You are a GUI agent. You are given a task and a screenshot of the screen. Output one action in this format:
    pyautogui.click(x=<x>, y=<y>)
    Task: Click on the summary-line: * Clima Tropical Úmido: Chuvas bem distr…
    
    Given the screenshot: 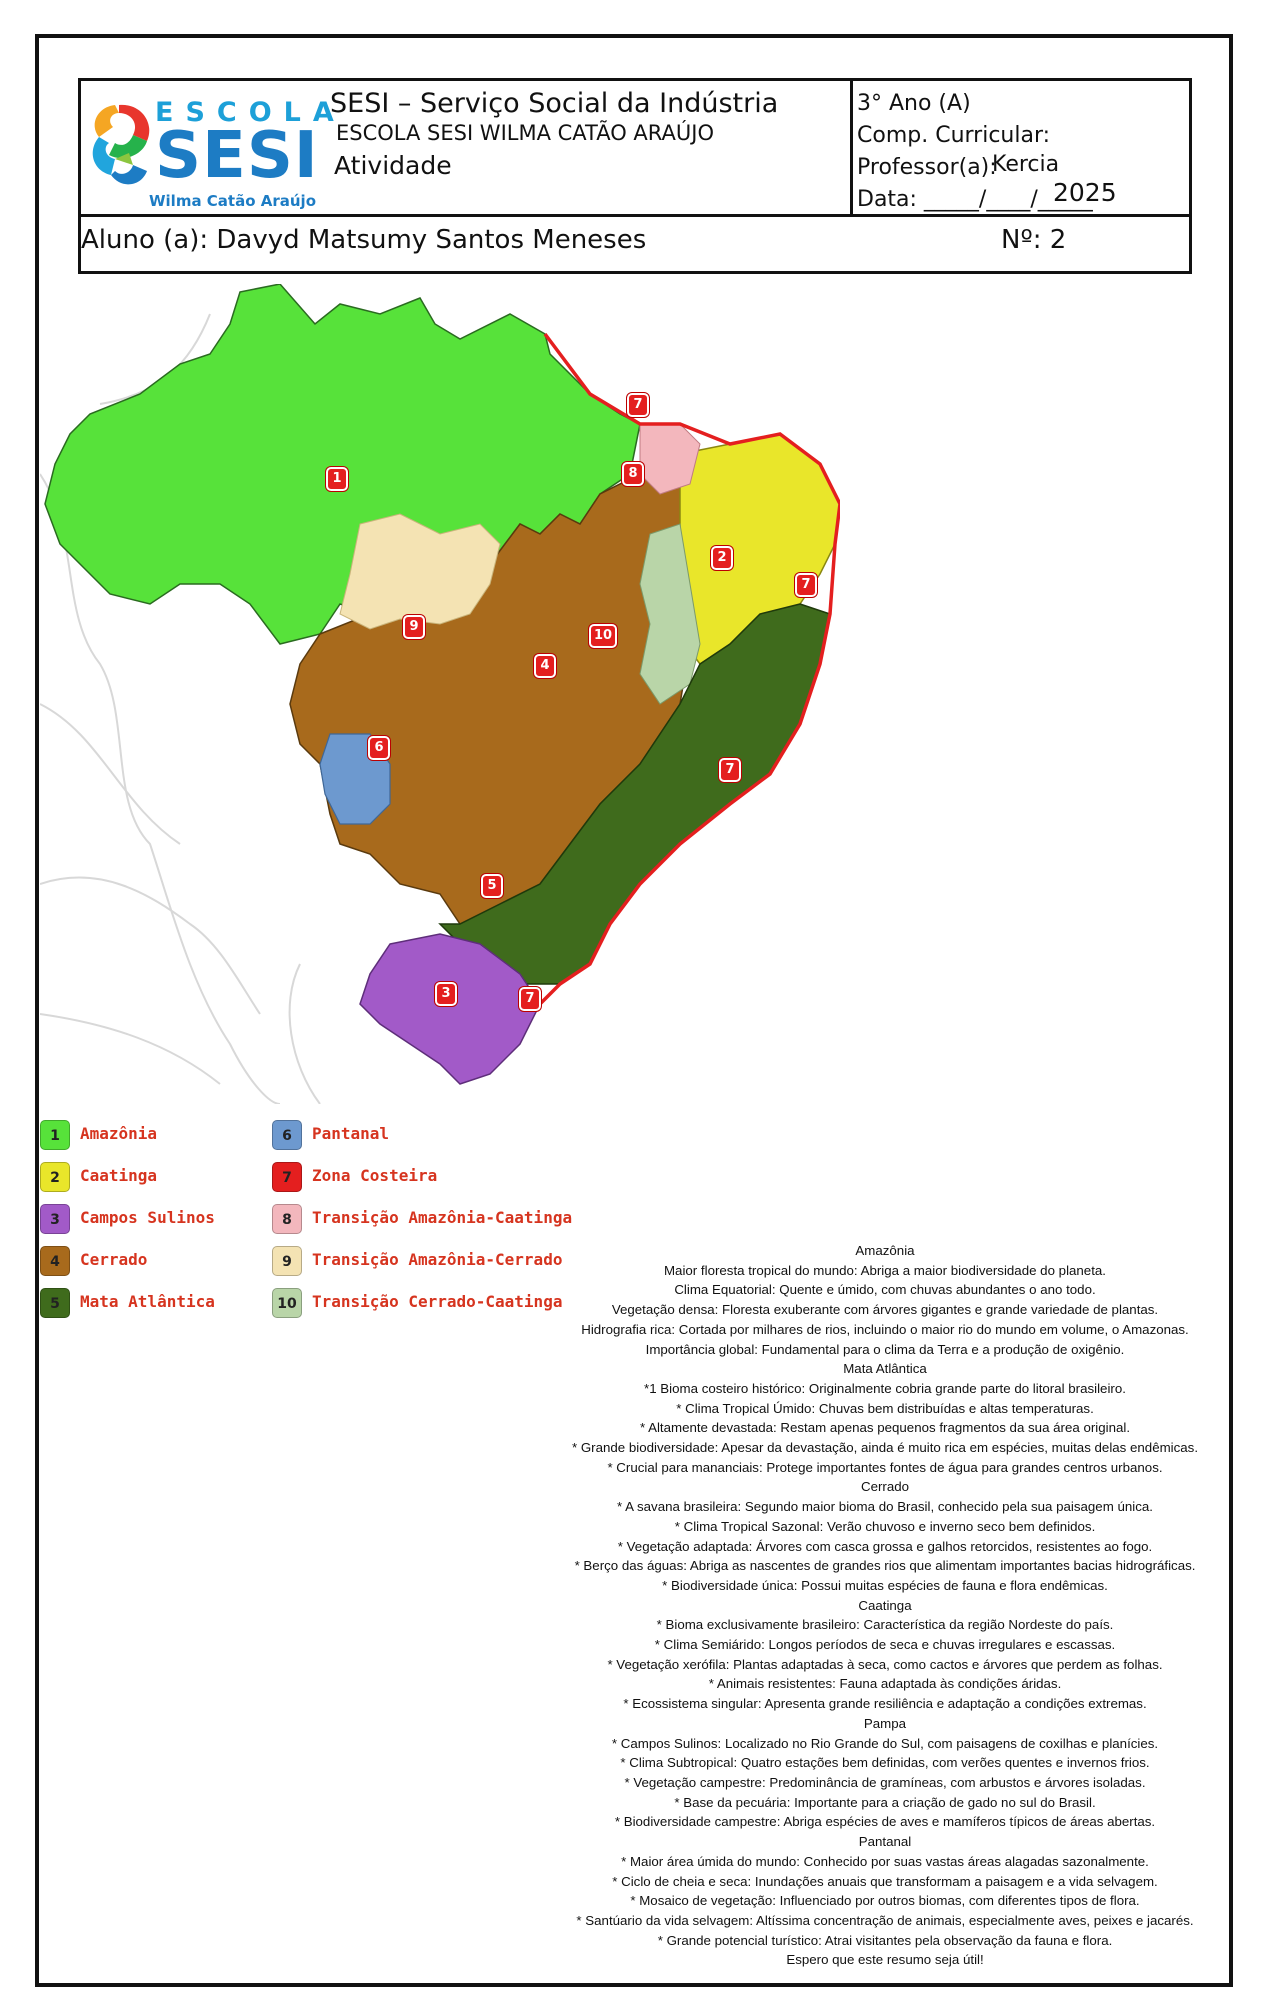 What is the action you would take?
    pyautogui.click(x=885, y=1408)
    